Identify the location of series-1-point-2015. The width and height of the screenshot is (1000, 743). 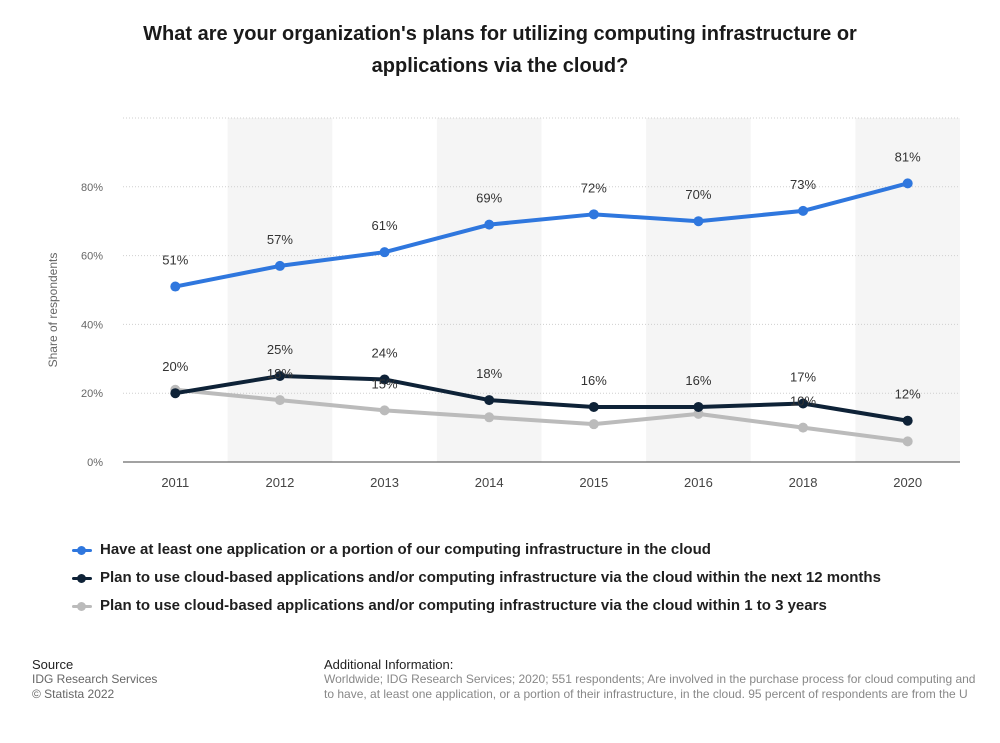
(593, 214).